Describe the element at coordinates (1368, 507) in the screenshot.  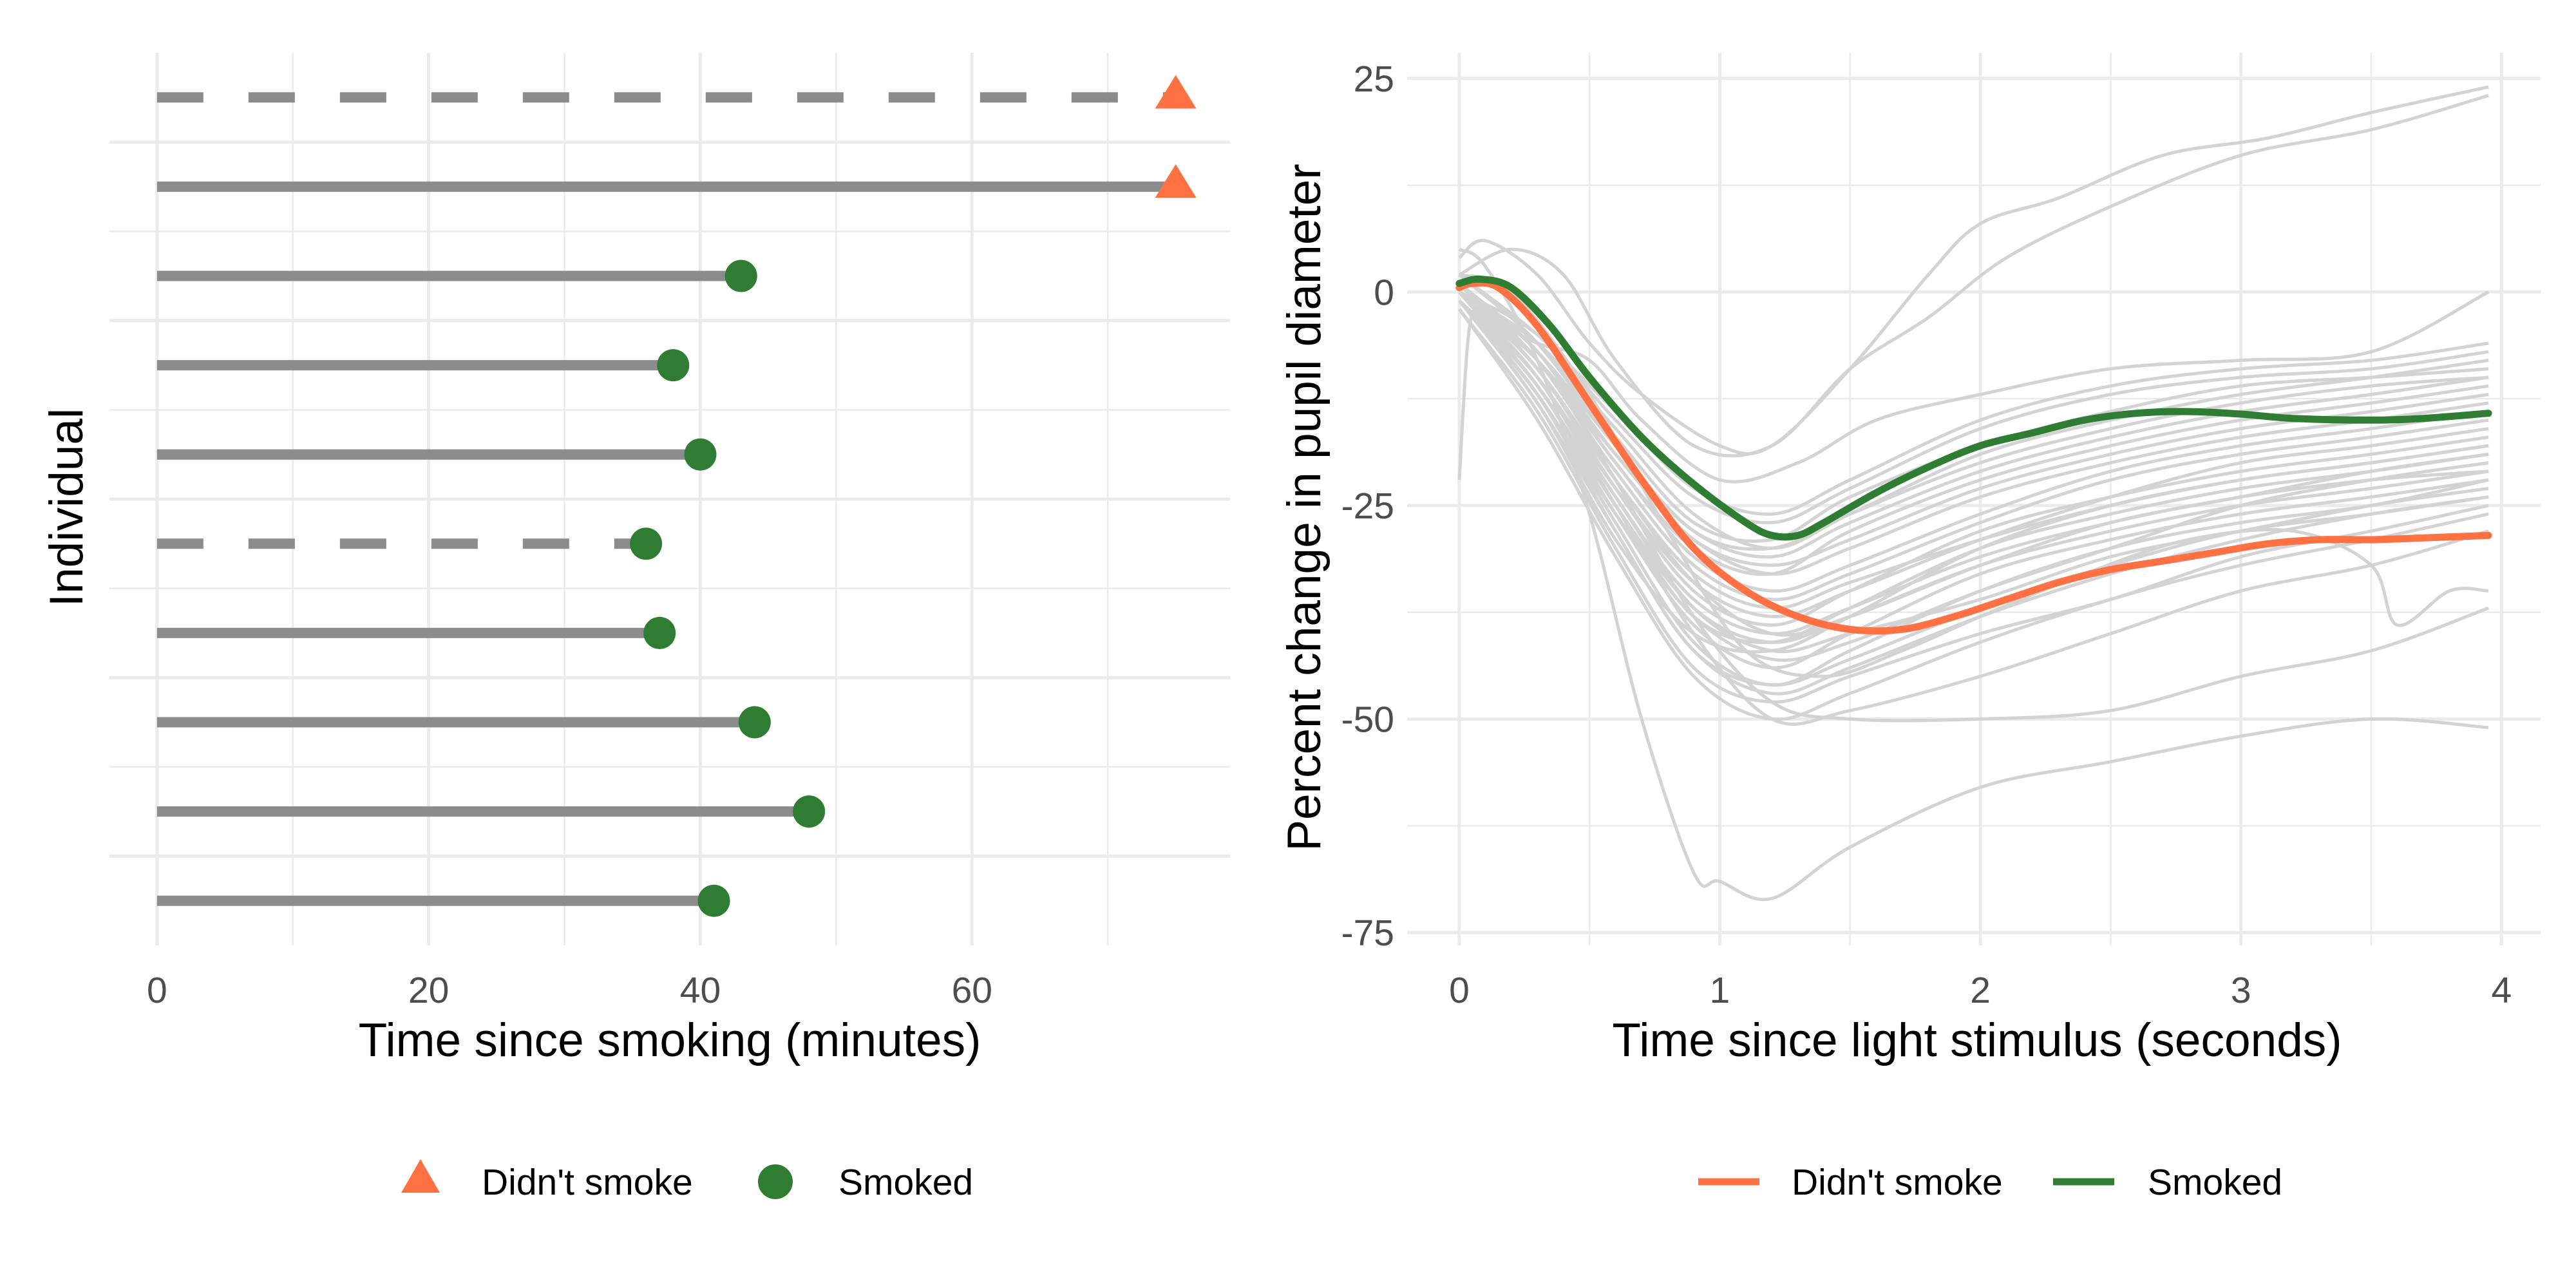
I see `y-tick-label: -25` at that location.